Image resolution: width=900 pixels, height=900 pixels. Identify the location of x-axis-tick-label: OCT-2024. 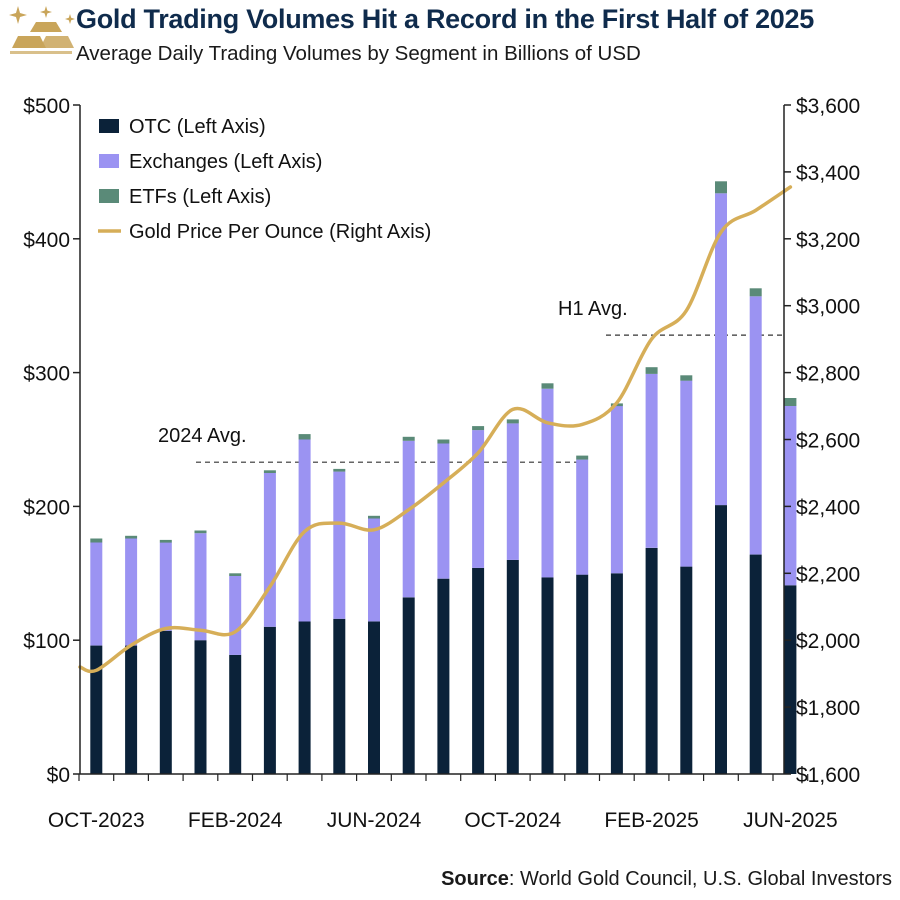
(512, 820).